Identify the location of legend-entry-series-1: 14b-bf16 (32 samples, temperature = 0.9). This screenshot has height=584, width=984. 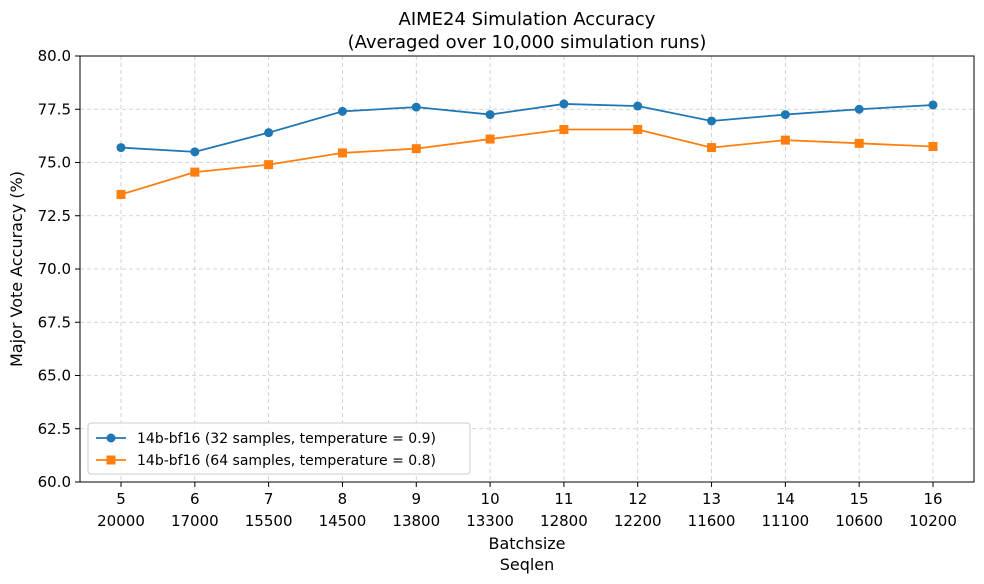
(266, 439).